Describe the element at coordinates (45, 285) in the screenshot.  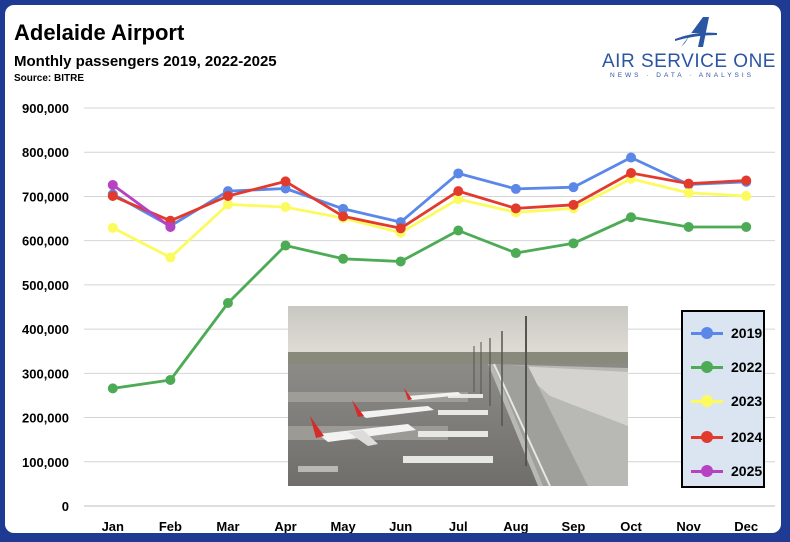
I see `y-tick-label: 500,000` at that location.